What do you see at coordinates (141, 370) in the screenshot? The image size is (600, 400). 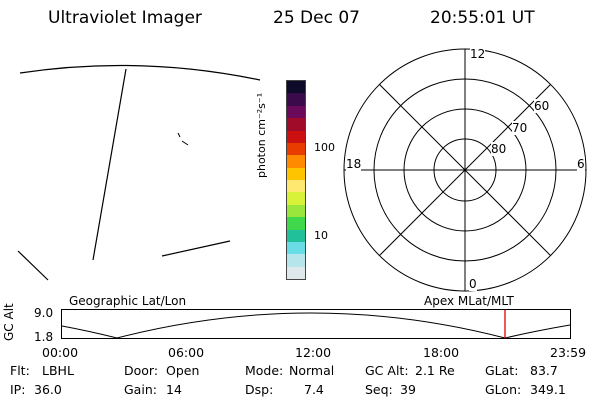 I see `door-label: Door:` at bounding box center [141, 370].